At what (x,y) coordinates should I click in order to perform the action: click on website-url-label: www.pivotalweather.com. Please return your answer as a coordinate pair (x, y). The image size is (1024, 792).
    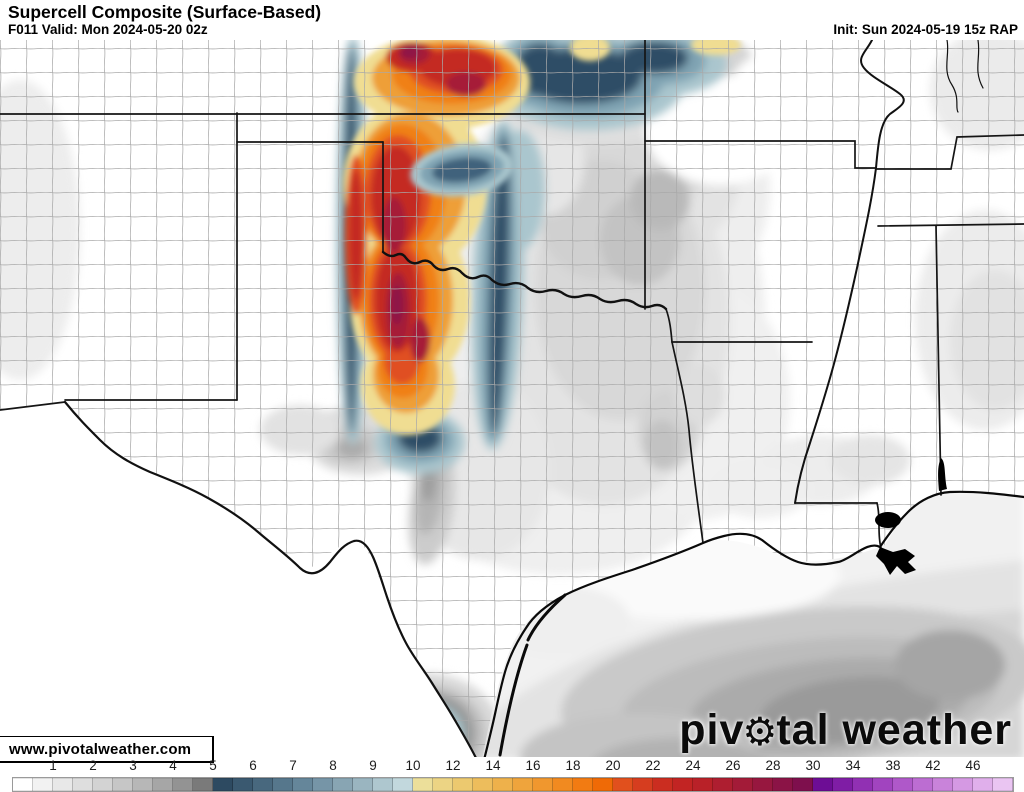
    Looking at the image, I should click on (100, 749).